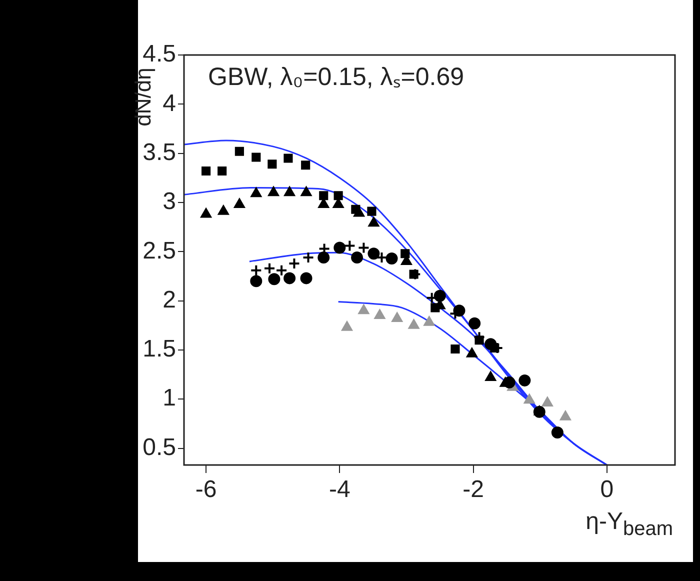  I want to click on x-tick-label: -6, so click(206, 490).